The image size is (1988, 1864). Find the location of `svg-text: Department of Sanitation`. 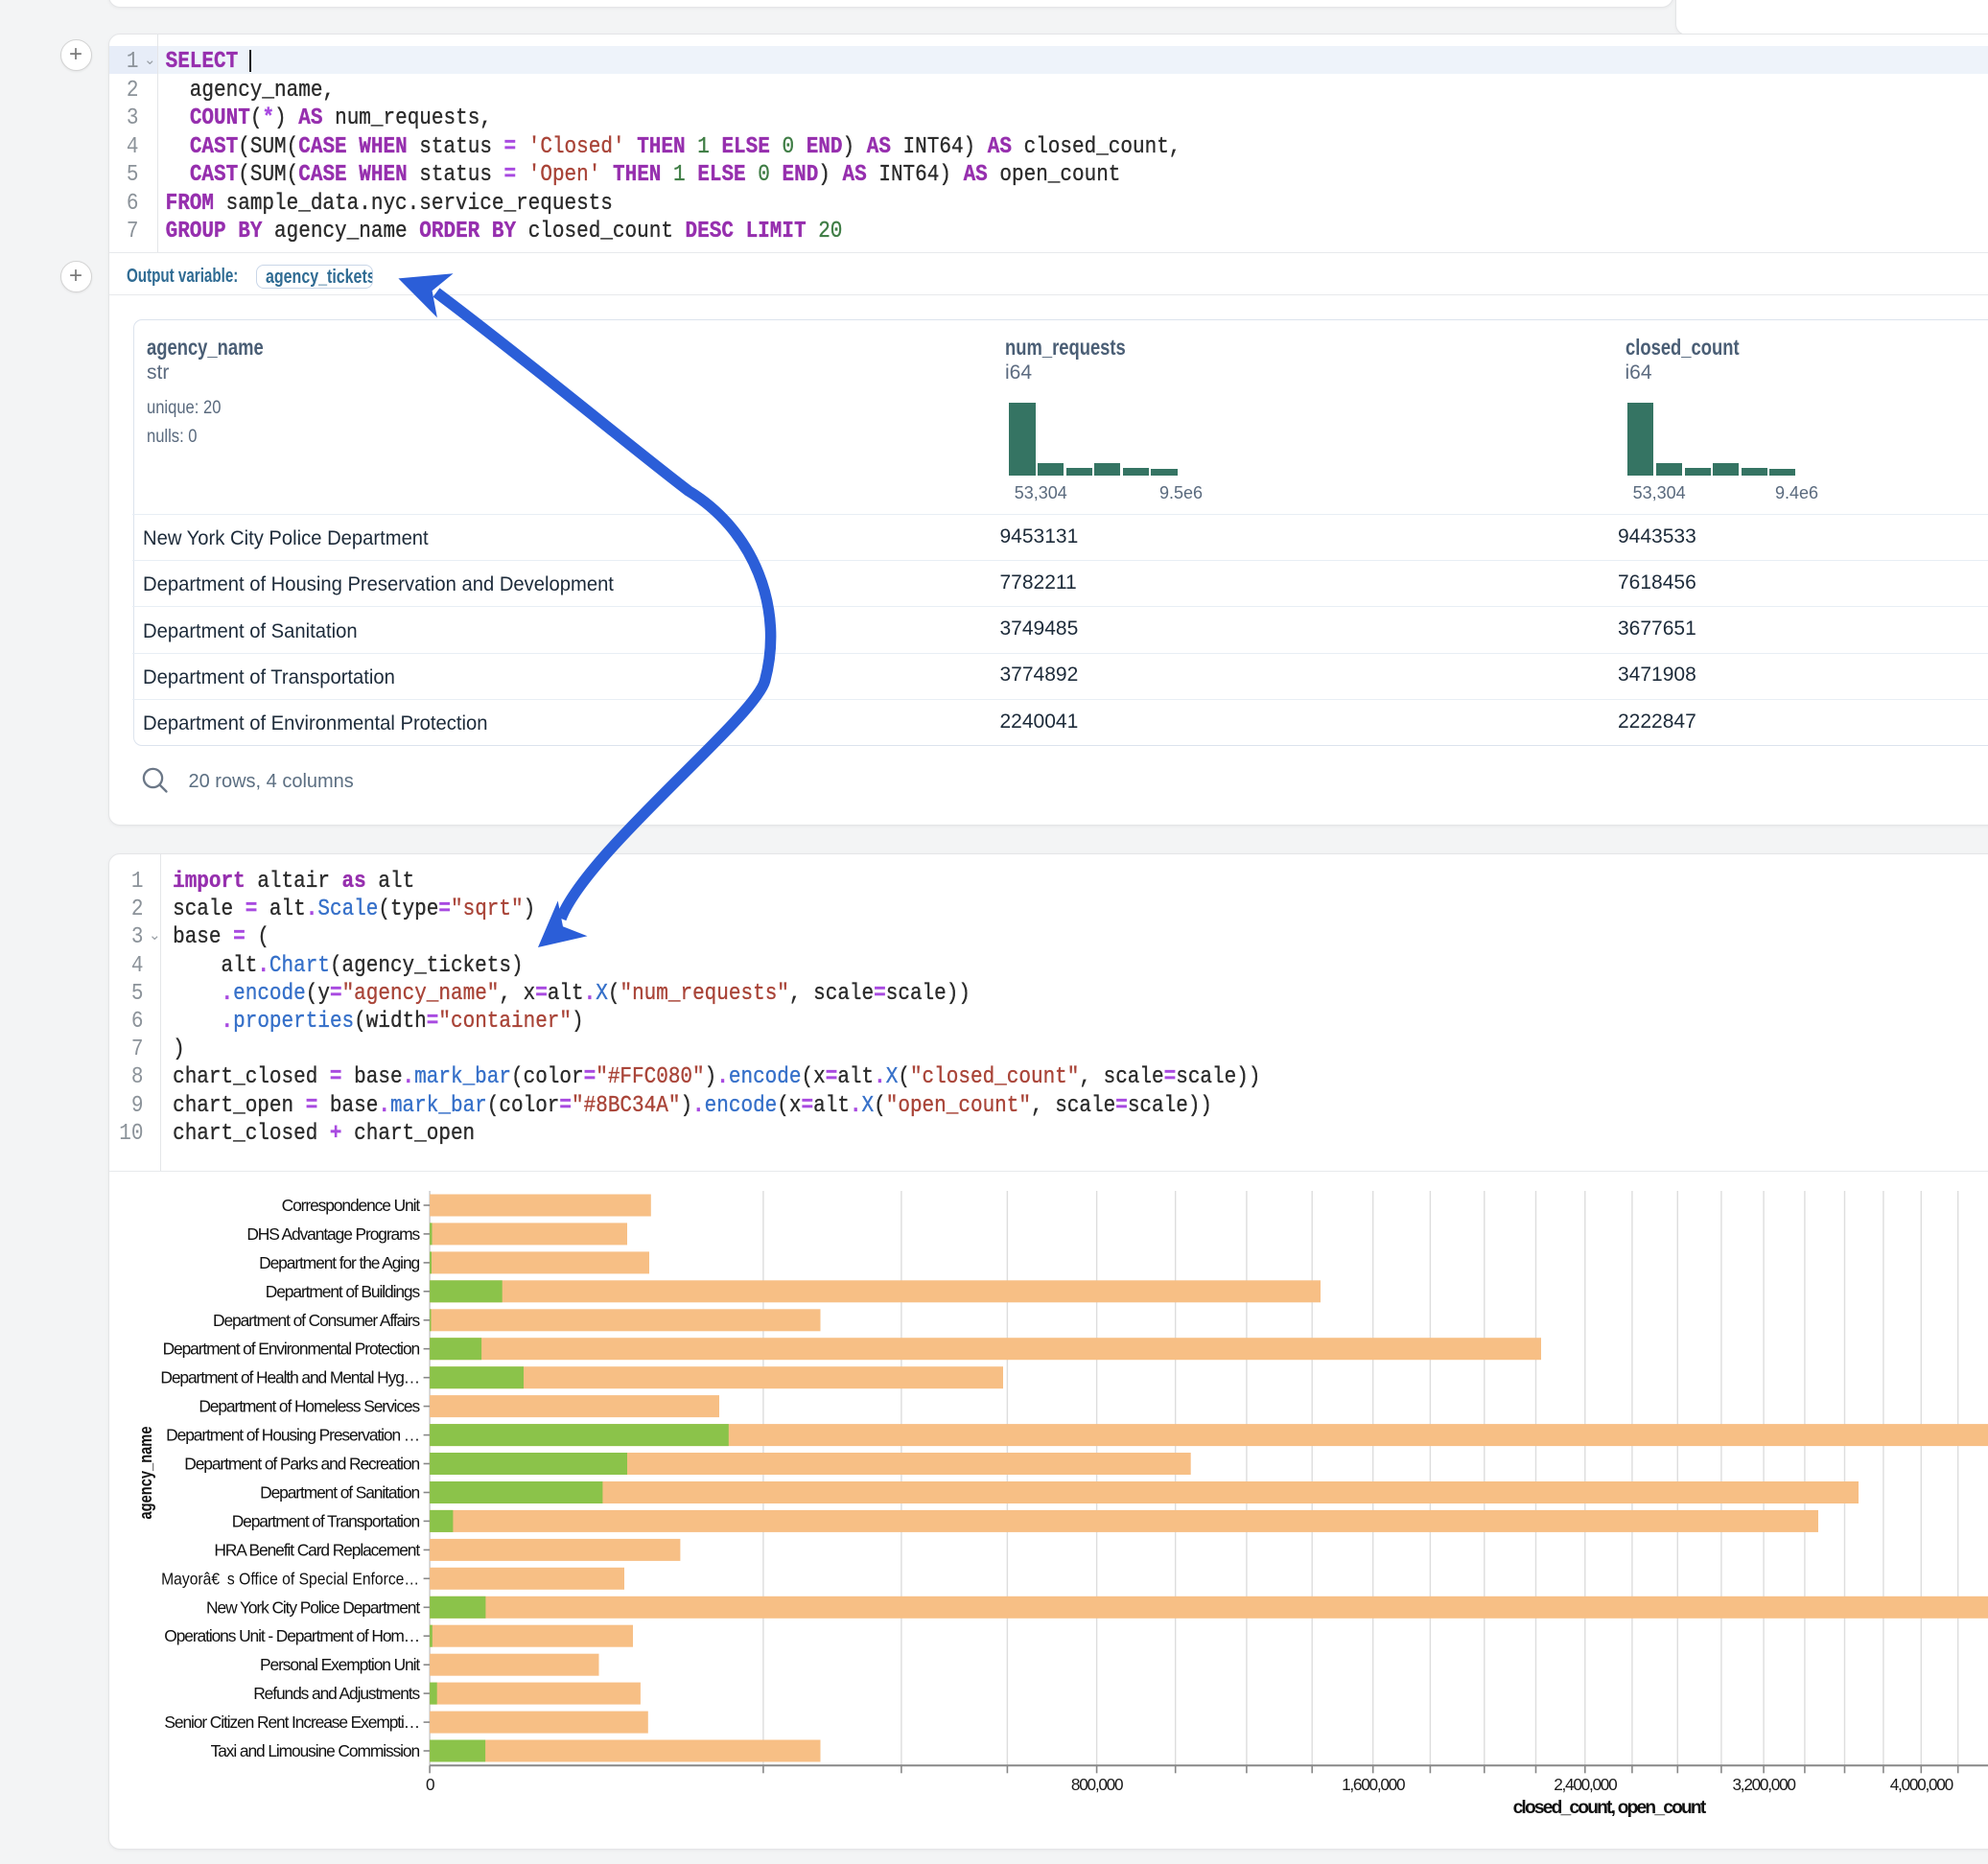

svg-text: Department of Sanitation is located at coordinates (340, 1493).